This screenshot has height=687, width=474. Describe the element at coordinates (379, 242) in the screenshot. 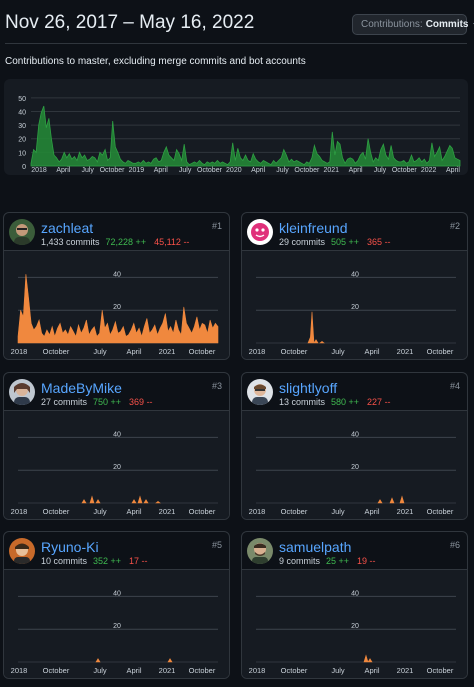

I see `deletions-count: 365 --` at that location.